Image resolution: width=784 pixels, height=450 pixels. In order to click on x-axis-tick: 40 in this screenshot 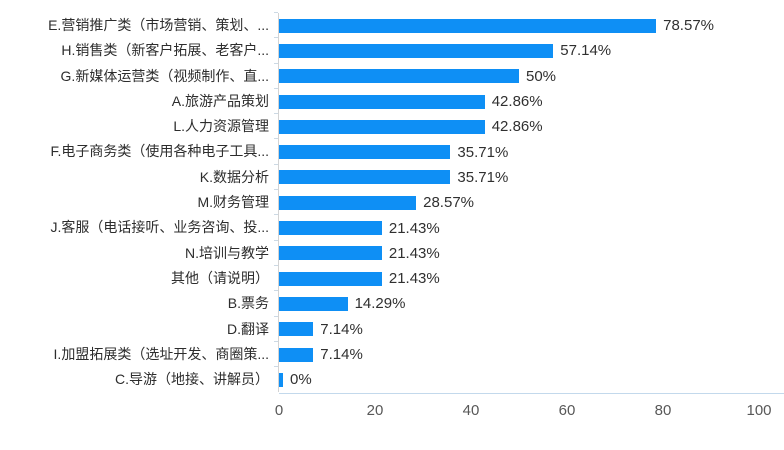, I will do `click(471, 410)`.